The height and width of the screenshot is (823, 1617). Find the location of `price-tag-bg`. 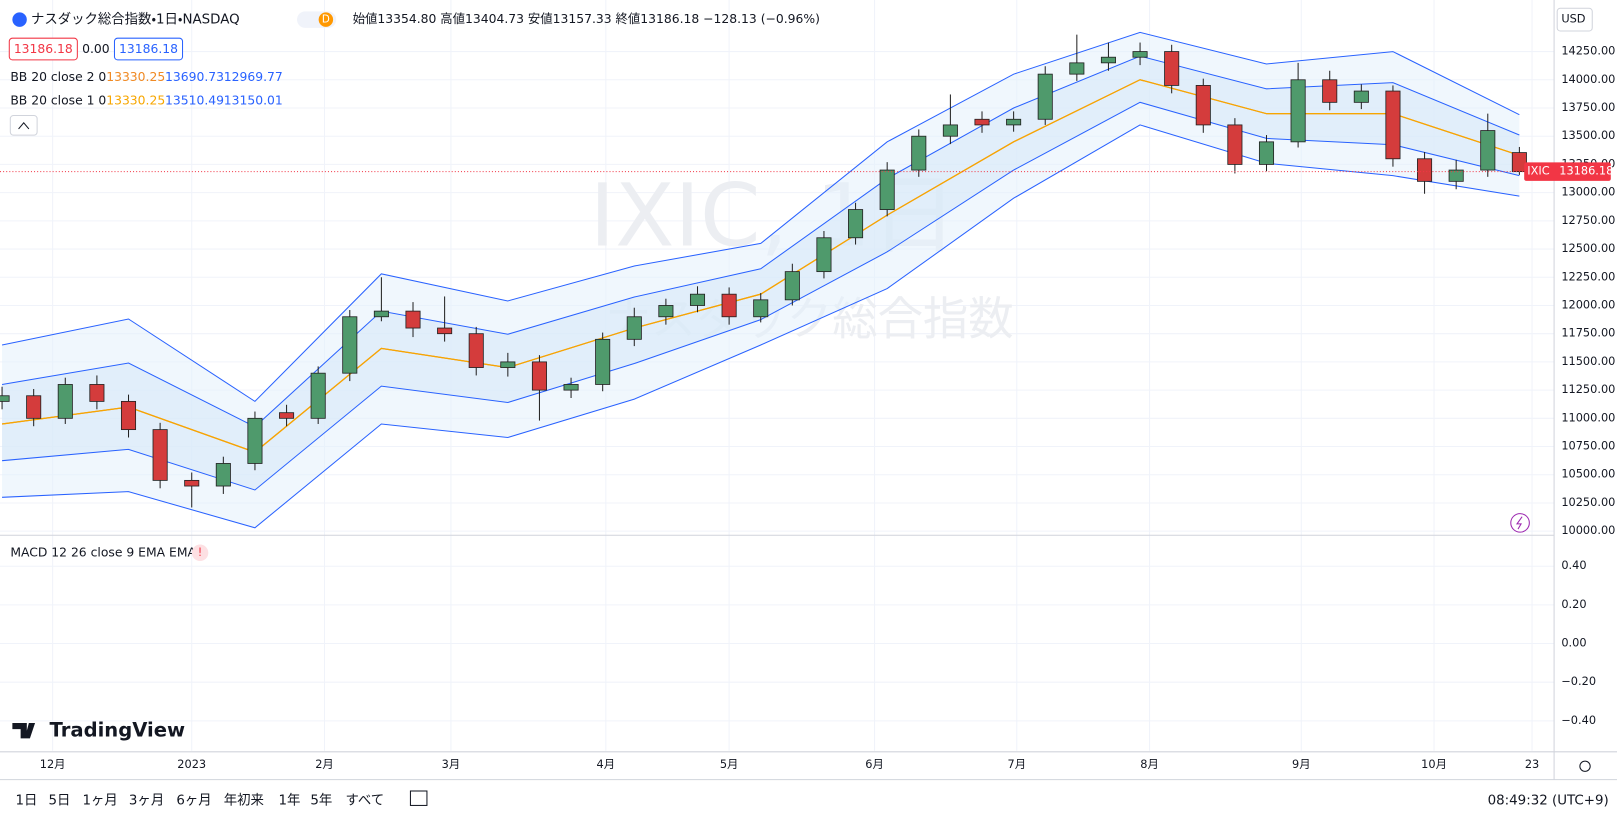

price-tag-bg is located at coordinates (1567, 171).